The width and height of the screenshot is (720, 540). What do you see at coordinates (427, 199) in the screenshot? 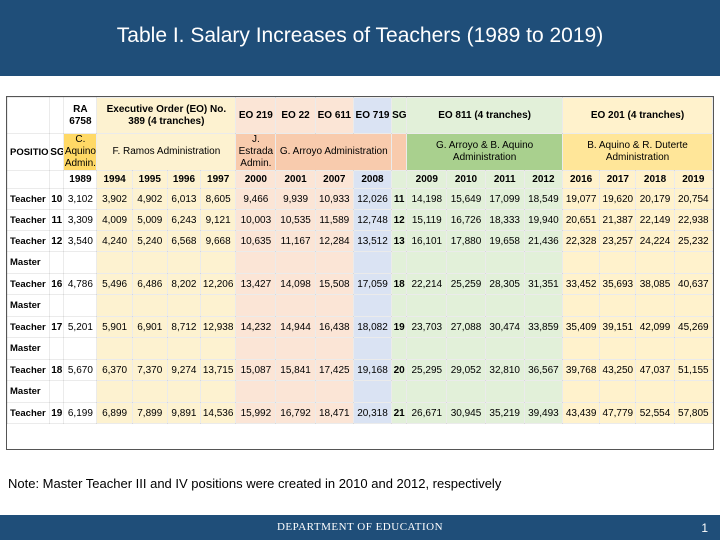
I see `salary-cell: 14,198` at bounding box center [427, 199].